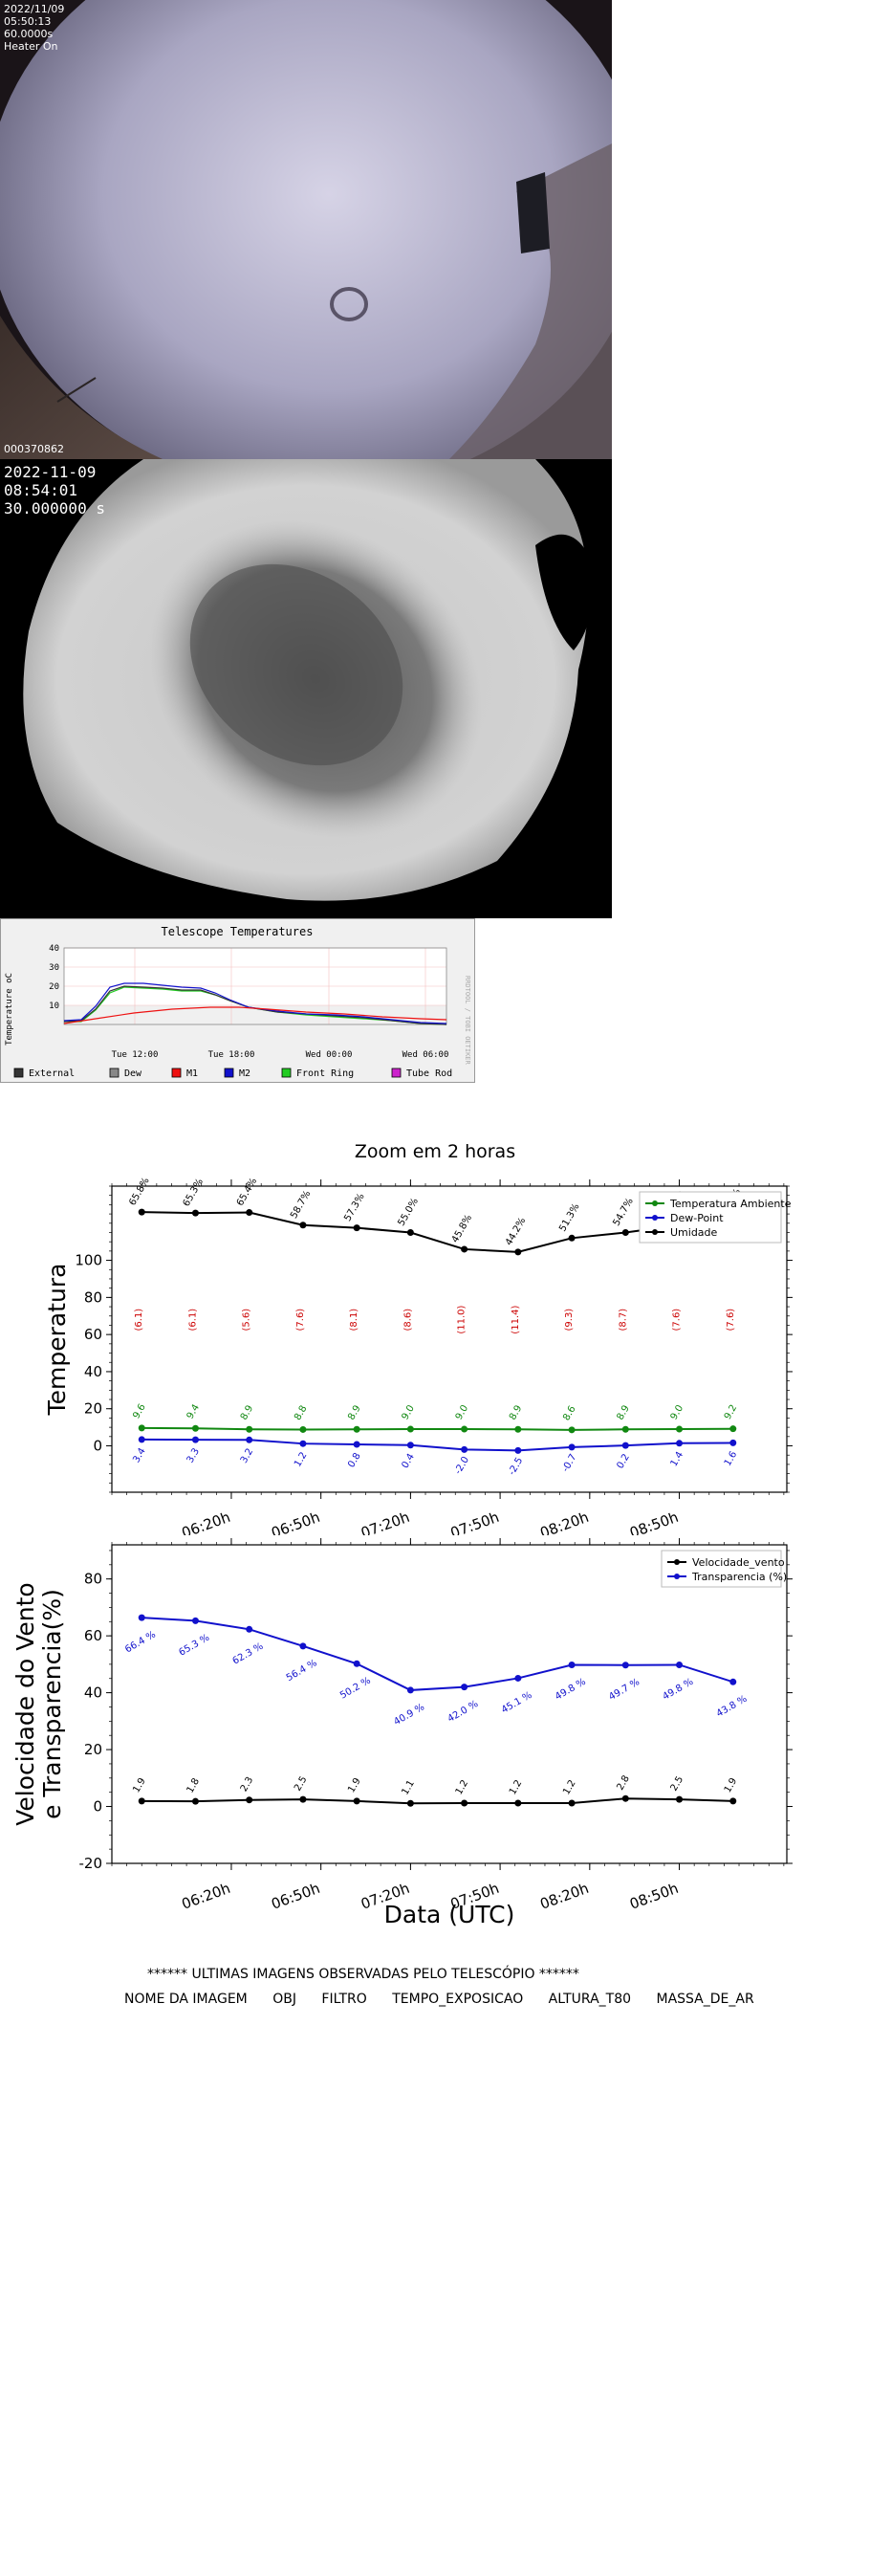 This screenshot has width=870, height=2576. Describe the element at coordinates (435, 1151) in the screenshot. I see `zoom-title: Zoom em 2 horas` at that location.